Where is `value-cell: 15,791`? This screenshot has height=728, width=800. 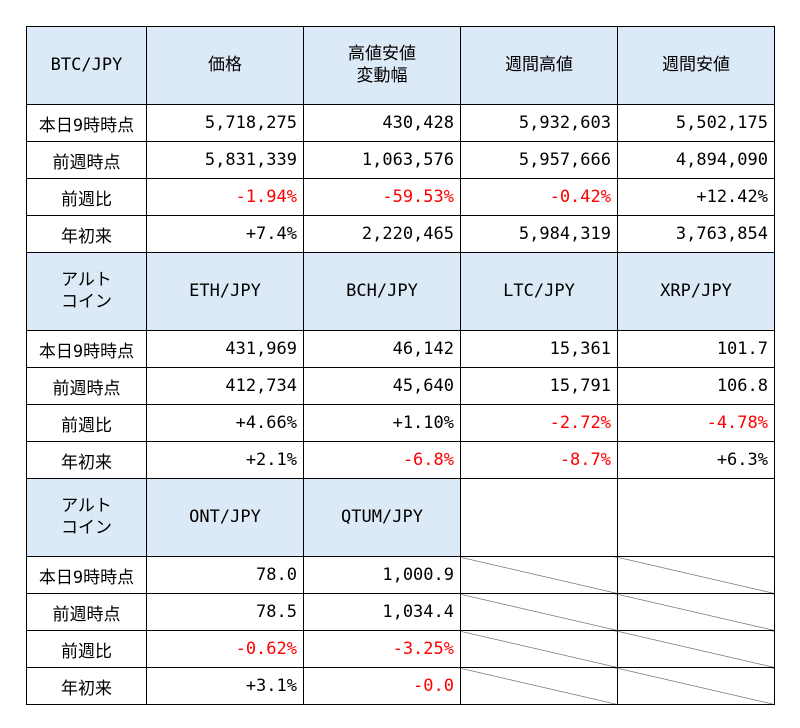 value-cell: 15,791 is located at coordinates (539, 386).